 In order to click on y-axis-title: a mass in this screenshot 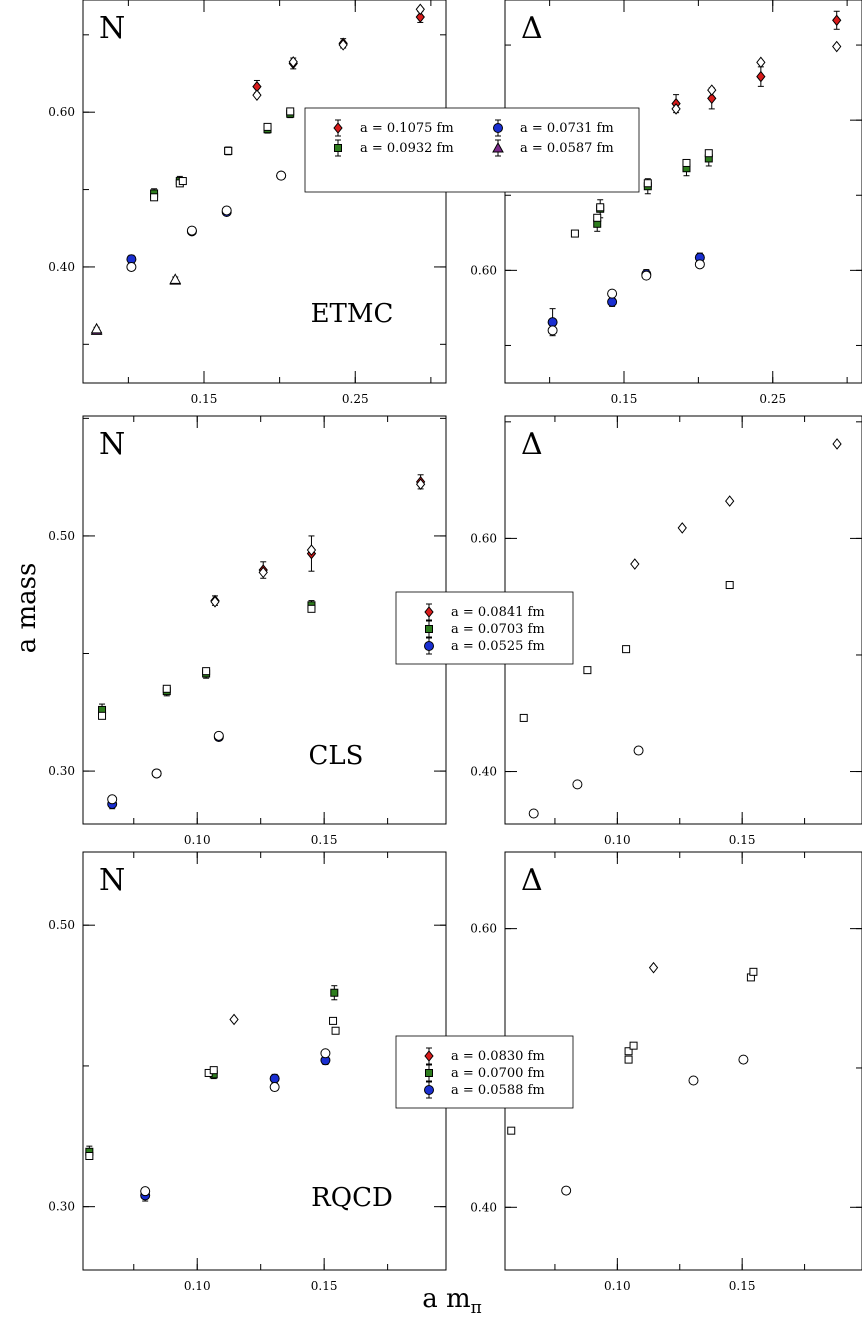, I will do `click(27, 608)`.